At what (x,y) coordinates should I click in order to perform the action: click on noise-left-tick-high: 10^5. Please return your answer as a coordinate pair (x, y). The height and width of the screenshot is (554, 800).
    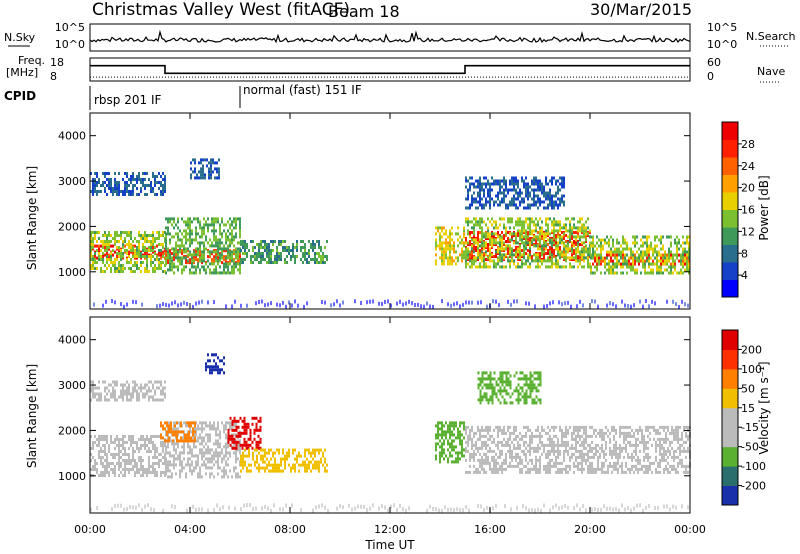
    Looking at the image, I should click on (70, 27).